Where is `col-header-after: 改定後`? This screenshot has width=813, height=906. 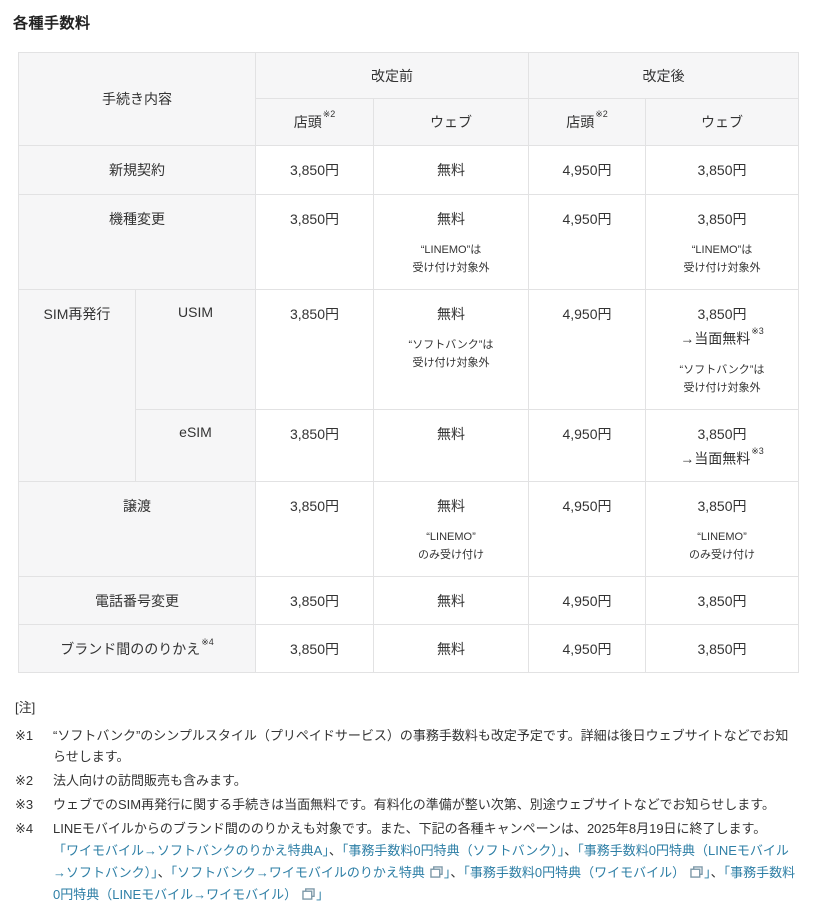 col-header-after: 改定後 is located at coordinates (663, 75).